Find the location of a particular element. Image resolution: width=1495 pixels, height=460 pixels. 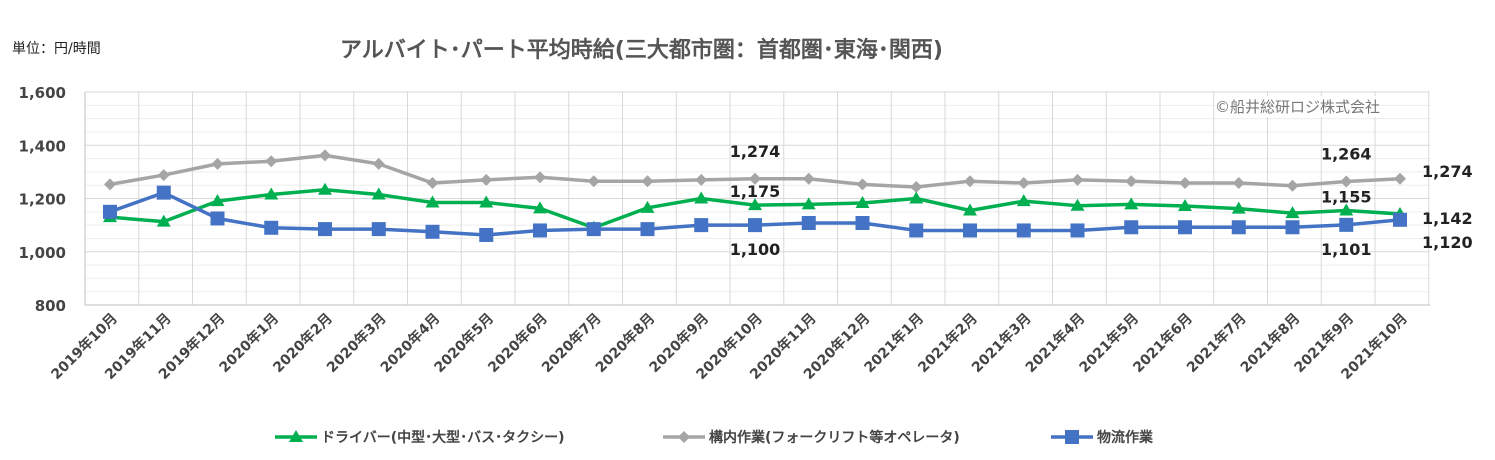

data-label: 1,120 is located at coordinates (1447, 242).